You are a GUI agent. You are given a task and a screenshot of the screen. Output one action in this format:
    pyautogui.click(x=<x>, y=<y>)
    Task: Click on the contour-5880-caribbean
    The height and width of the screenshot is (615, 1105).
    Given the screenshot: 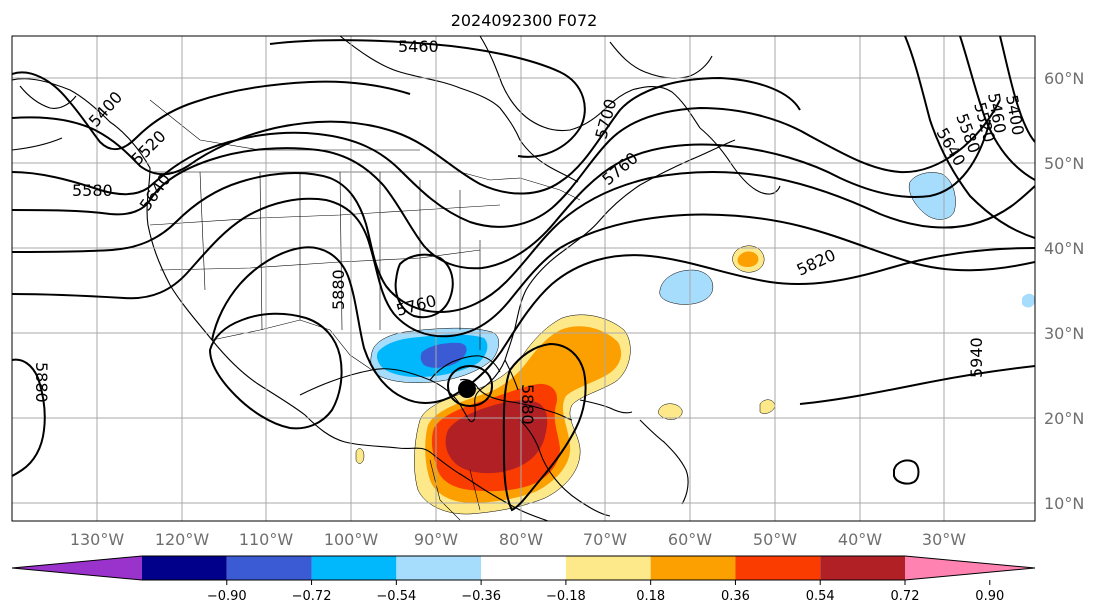 What is the action you would take?
    pyautogui.click(x=544, y=427)
    